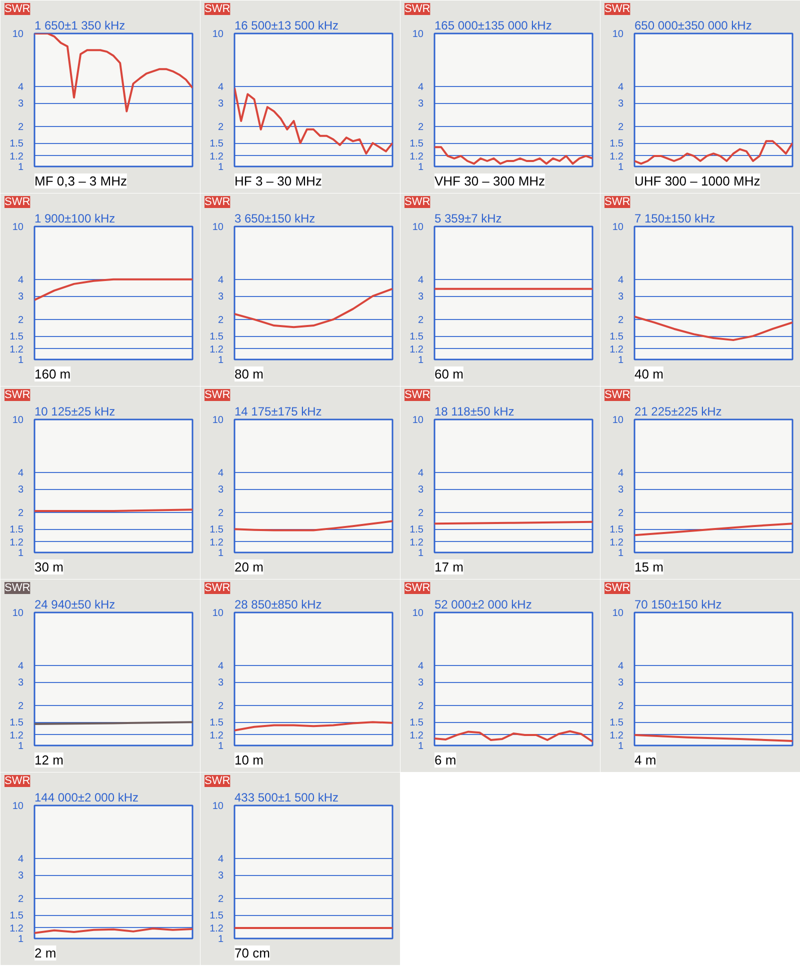 The height and width of the screenshot is (966, 800). I want to click on text: 10 m, so click(249, 760).